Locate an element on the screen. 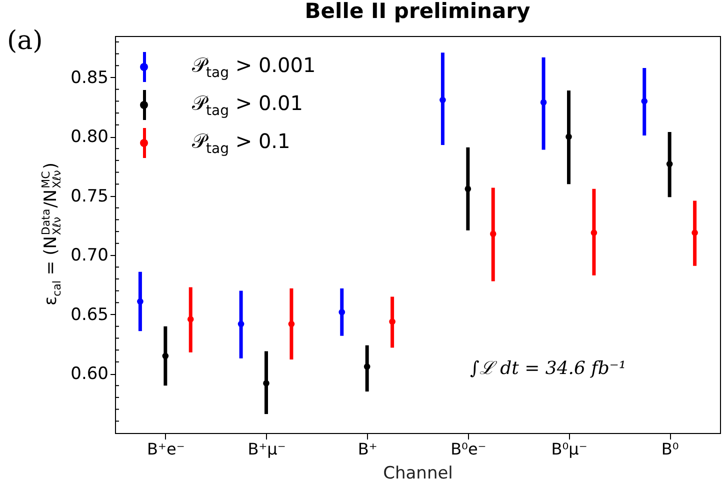 The width and height of the screenshot is (723, 493). annotation: ∫ℒ dt = 34.6 fb⁻¹ is located at coordinates (548, 368).